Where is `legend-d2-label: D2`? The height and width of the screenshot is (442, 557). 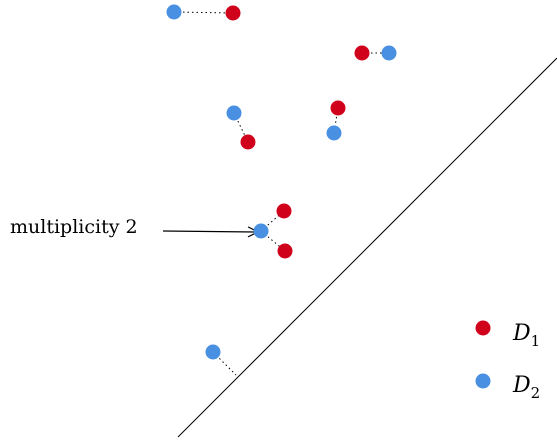
legend-d2-label: D2 is located at coordinates (526, 387).